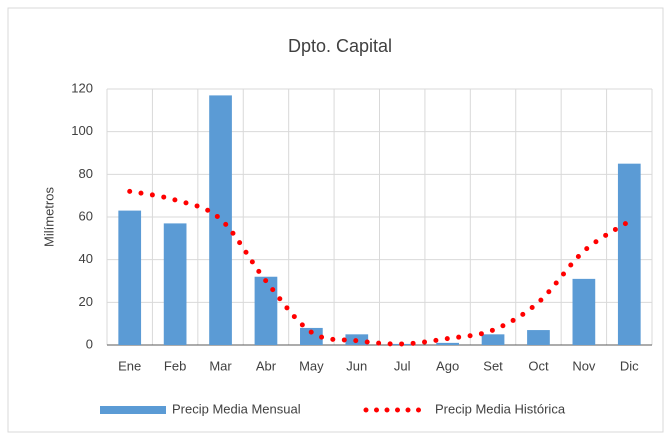  Describe the element at coordinates (89, 343) in the screenshot. I see `y-tick-label: 0` at that location.